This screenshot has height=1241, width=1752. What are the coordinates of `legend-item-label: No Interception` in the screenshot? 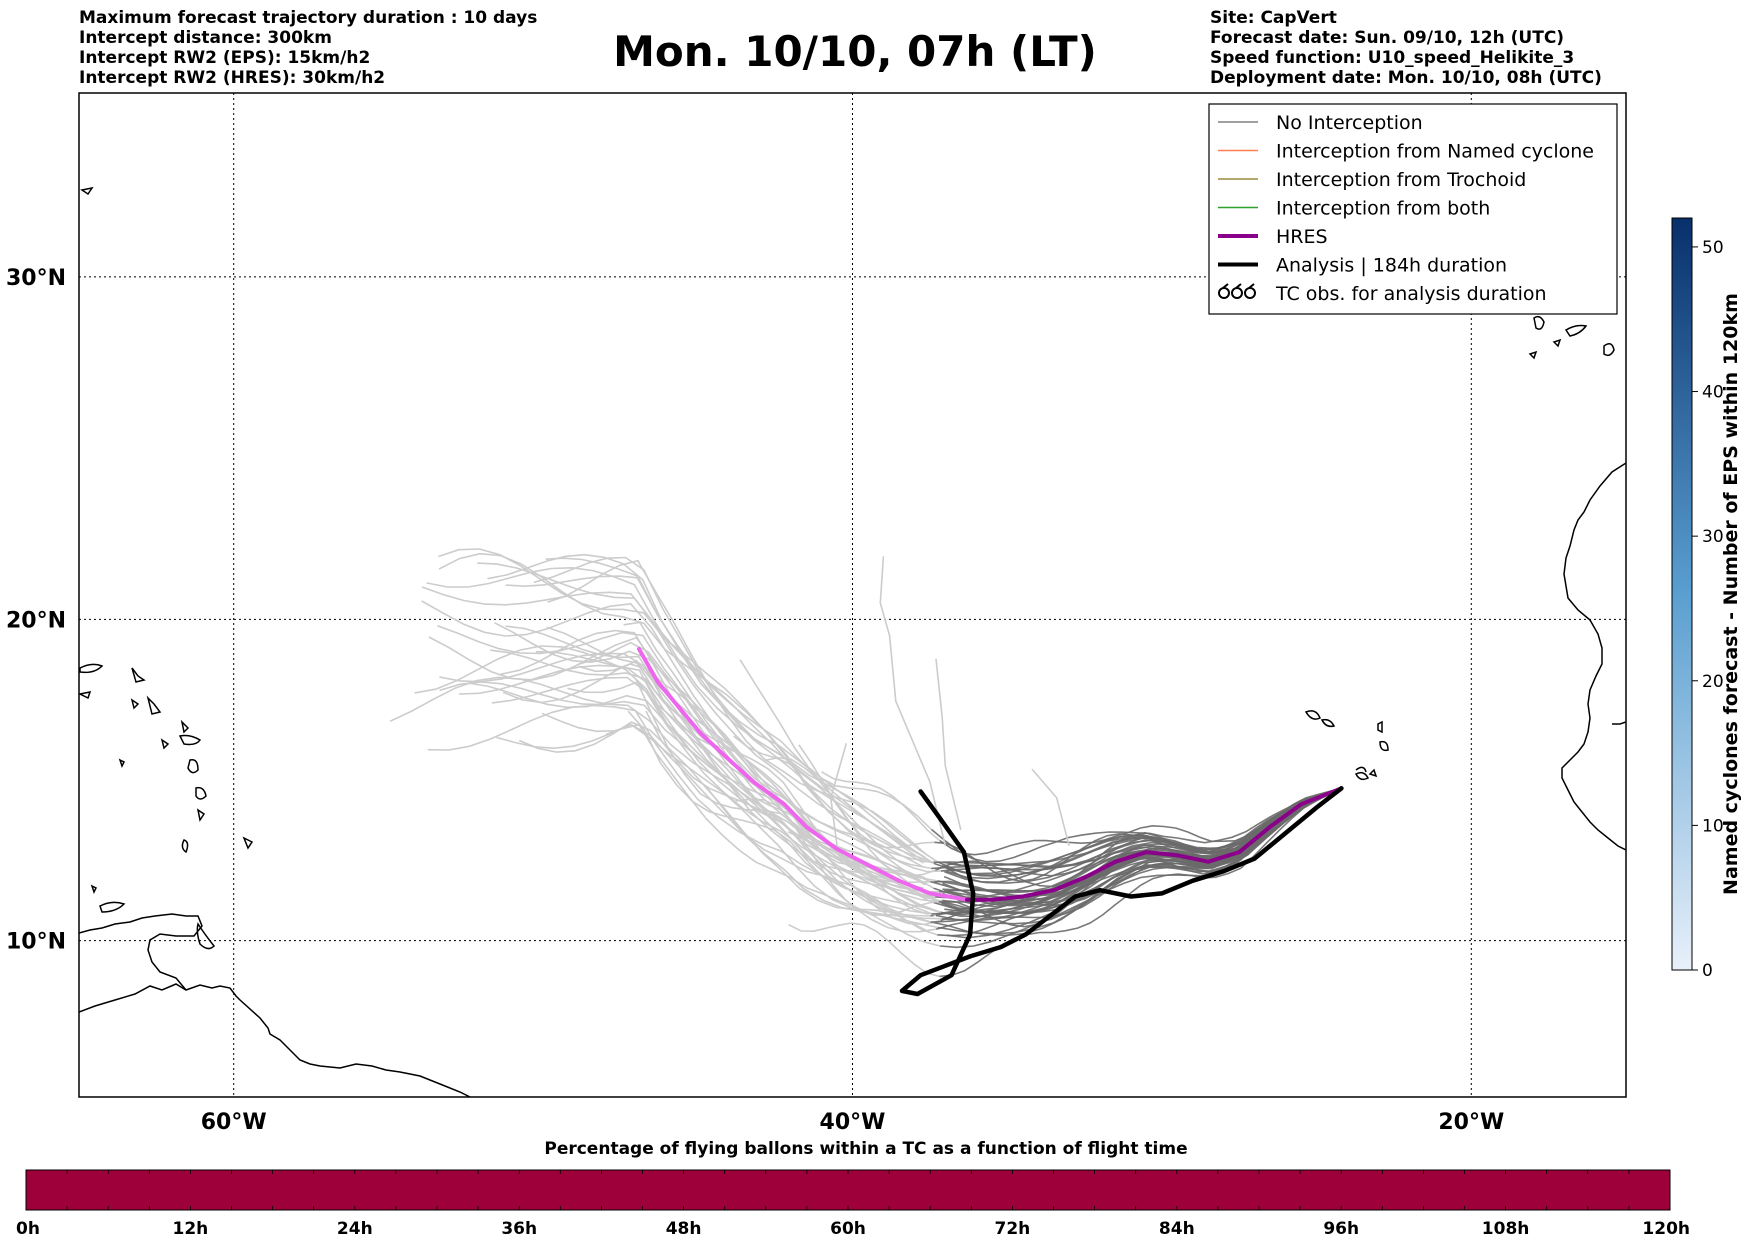 It's located at (1349, 123).